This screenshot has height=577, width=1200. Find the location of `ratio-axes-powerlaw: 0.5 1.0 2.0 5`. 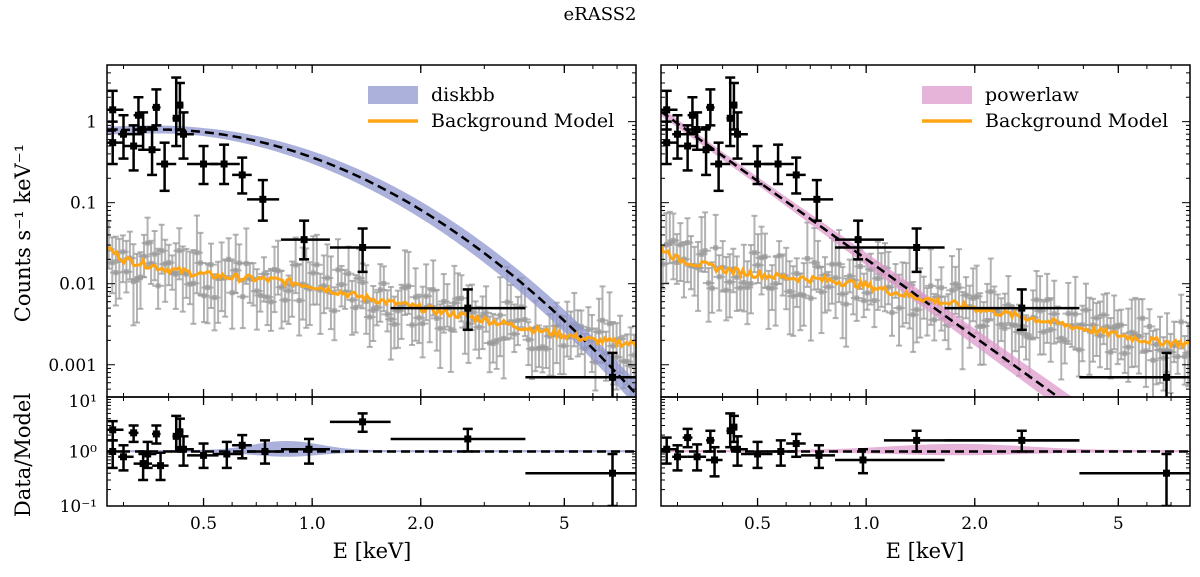

ratio-axes-powerlaw: 0.5 1.0 2.0 5 is located at coordinates (925, 465).